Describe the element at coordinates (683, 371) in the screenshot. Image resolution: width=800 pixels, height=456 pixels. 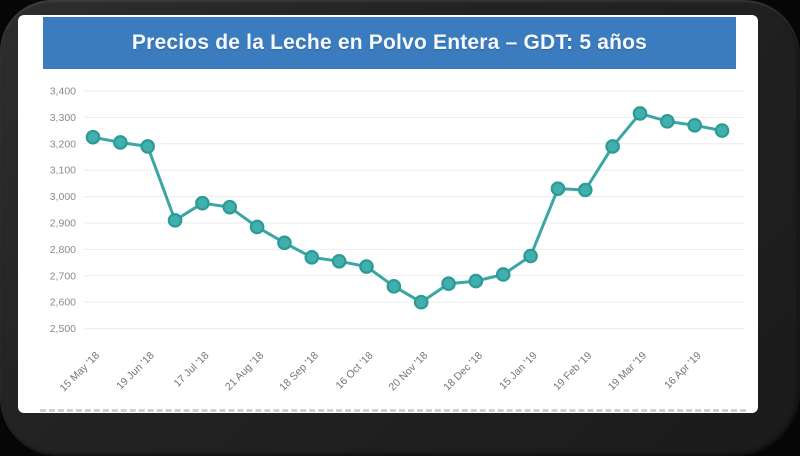
I see `x-axis-tick-label: 16 Apr '19` at that location.